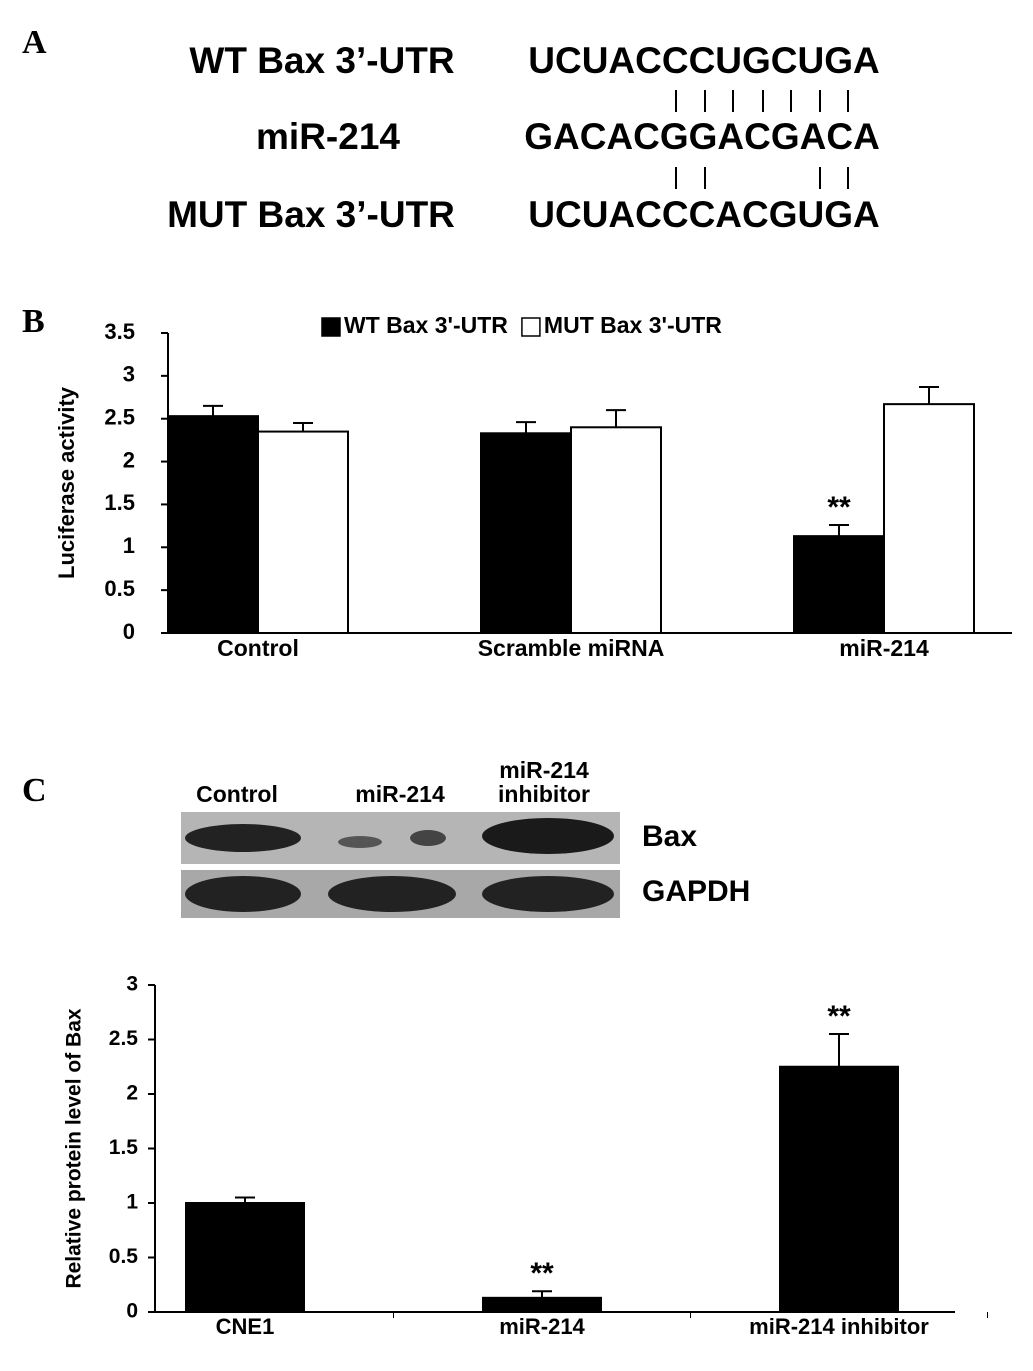 This screenshot has height=1371, width=1033. Describe the element at coordinates (703, 60) in the screenshot. I see `sequence: UCUACCCUGCUGA` at that location.